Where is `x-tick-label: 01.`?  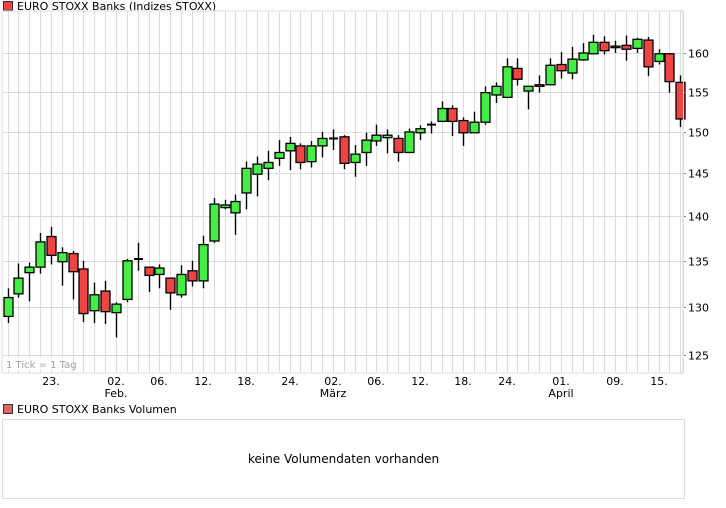
x-tick-label: 01. is located at coordinates (561, 381).